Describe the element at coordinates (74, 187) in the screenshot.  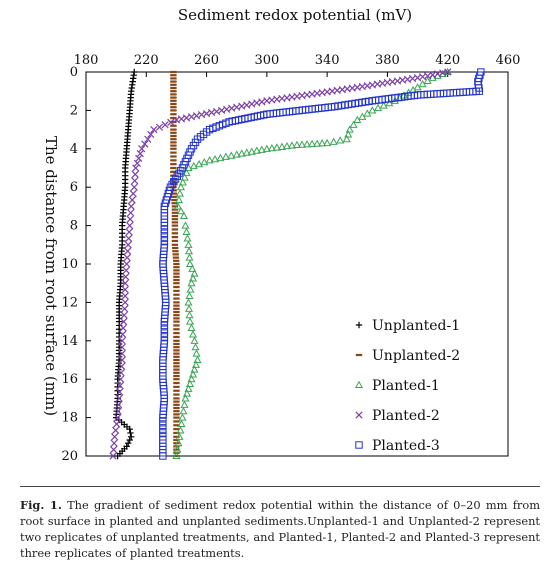
I see `y-tick-label: 6` at that location.